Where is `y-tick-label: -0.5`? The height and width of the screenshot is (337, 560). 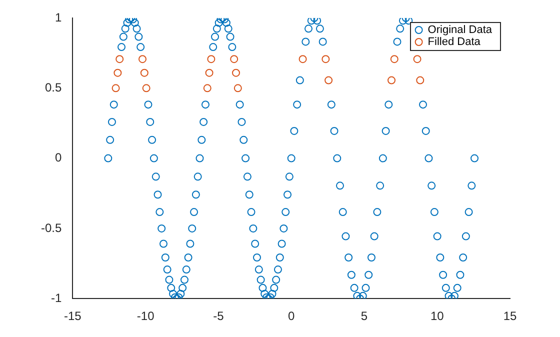
y-tick-label: -0.5 is located at coordinates (51, 227).